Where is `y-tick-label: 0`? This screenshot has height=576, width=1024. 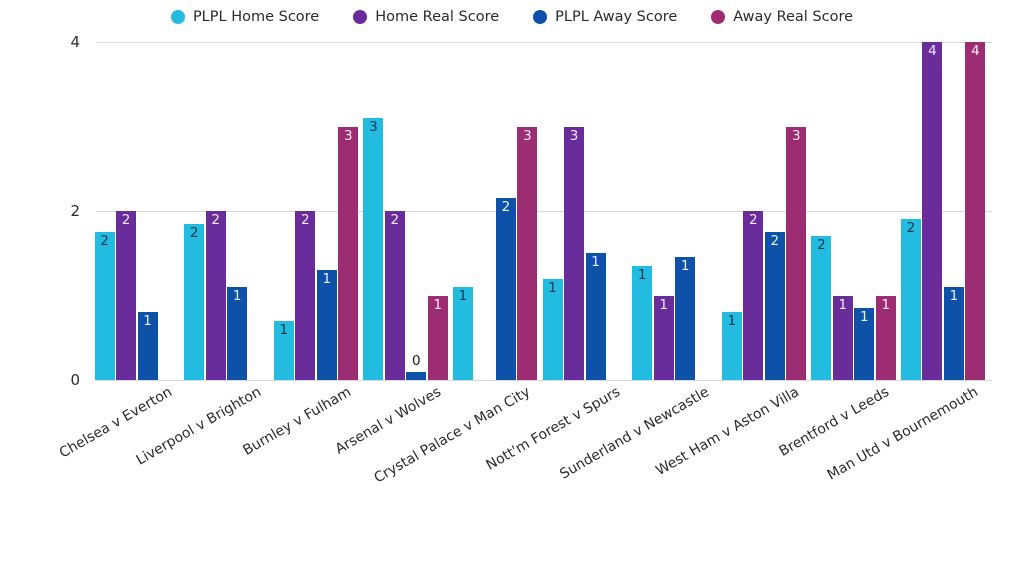
y-tick-label: 0 is located at coordinates (75, 380).